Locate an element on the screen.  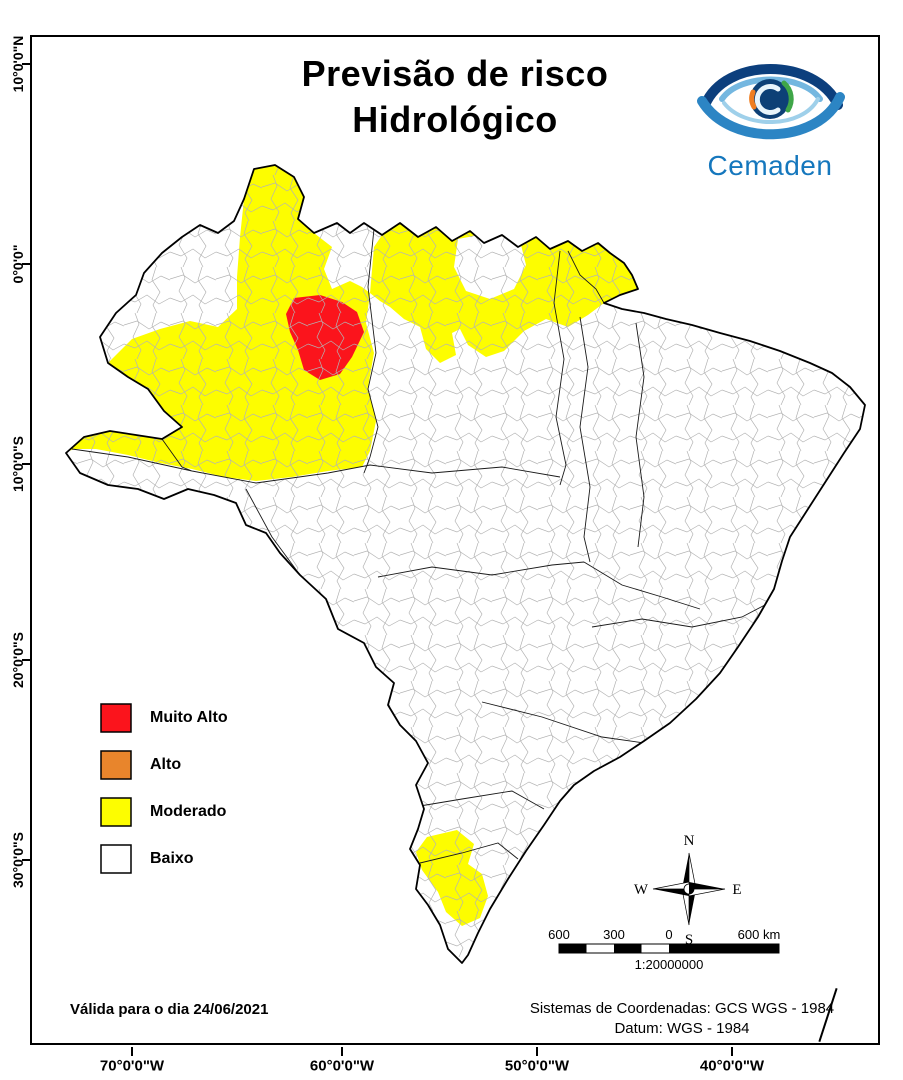
compass-west-label: W is located at coordinates (641, 890).